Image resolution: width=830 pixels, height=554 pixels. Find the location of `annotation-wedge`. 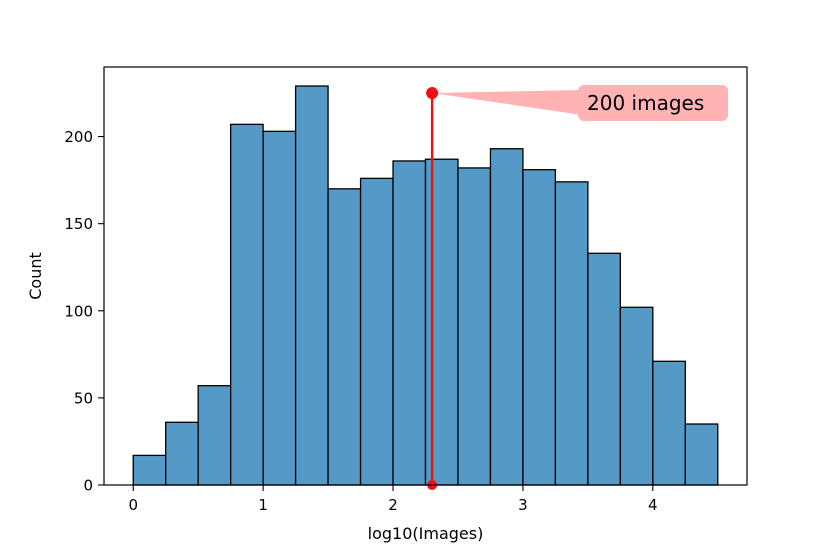

annotation-wedge is located at coordinates (507, 102).